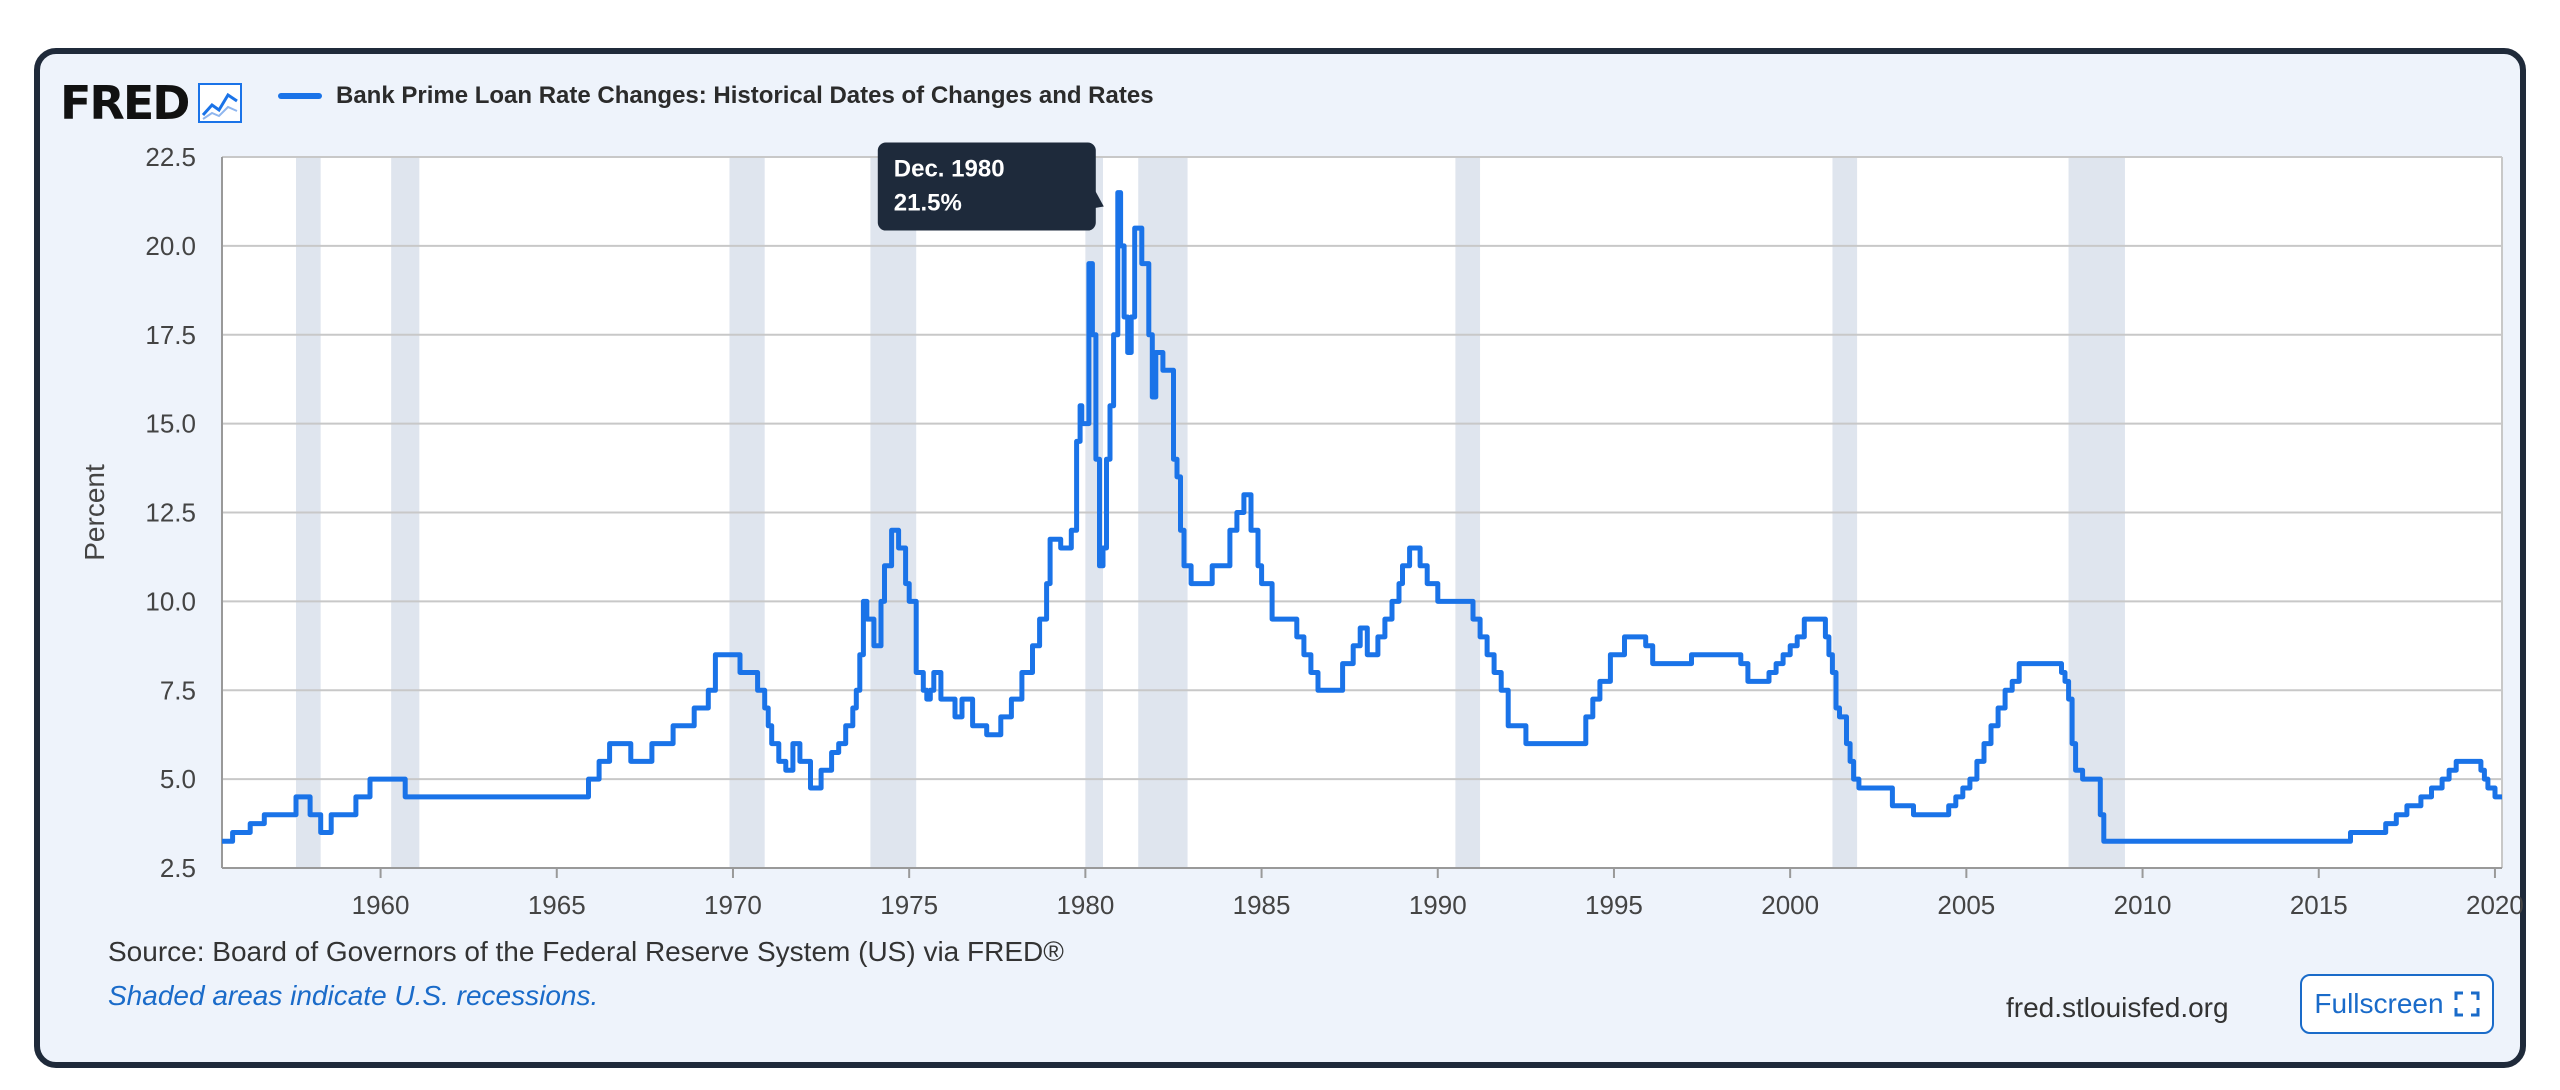  What do you see at coordinates (170, 335) in the screenshot?
I see `y-tick-label: 17.5` at bounding box center [170, 335].